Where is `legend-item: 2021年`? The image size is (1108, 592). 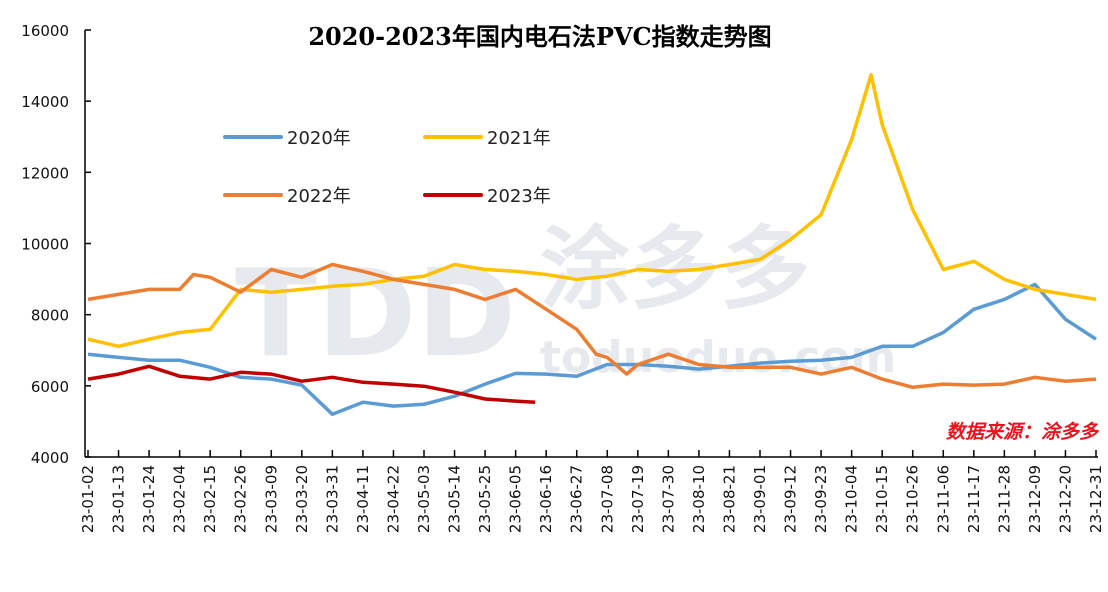
legend-item: 2021年 is located at coordinates (487, 138).